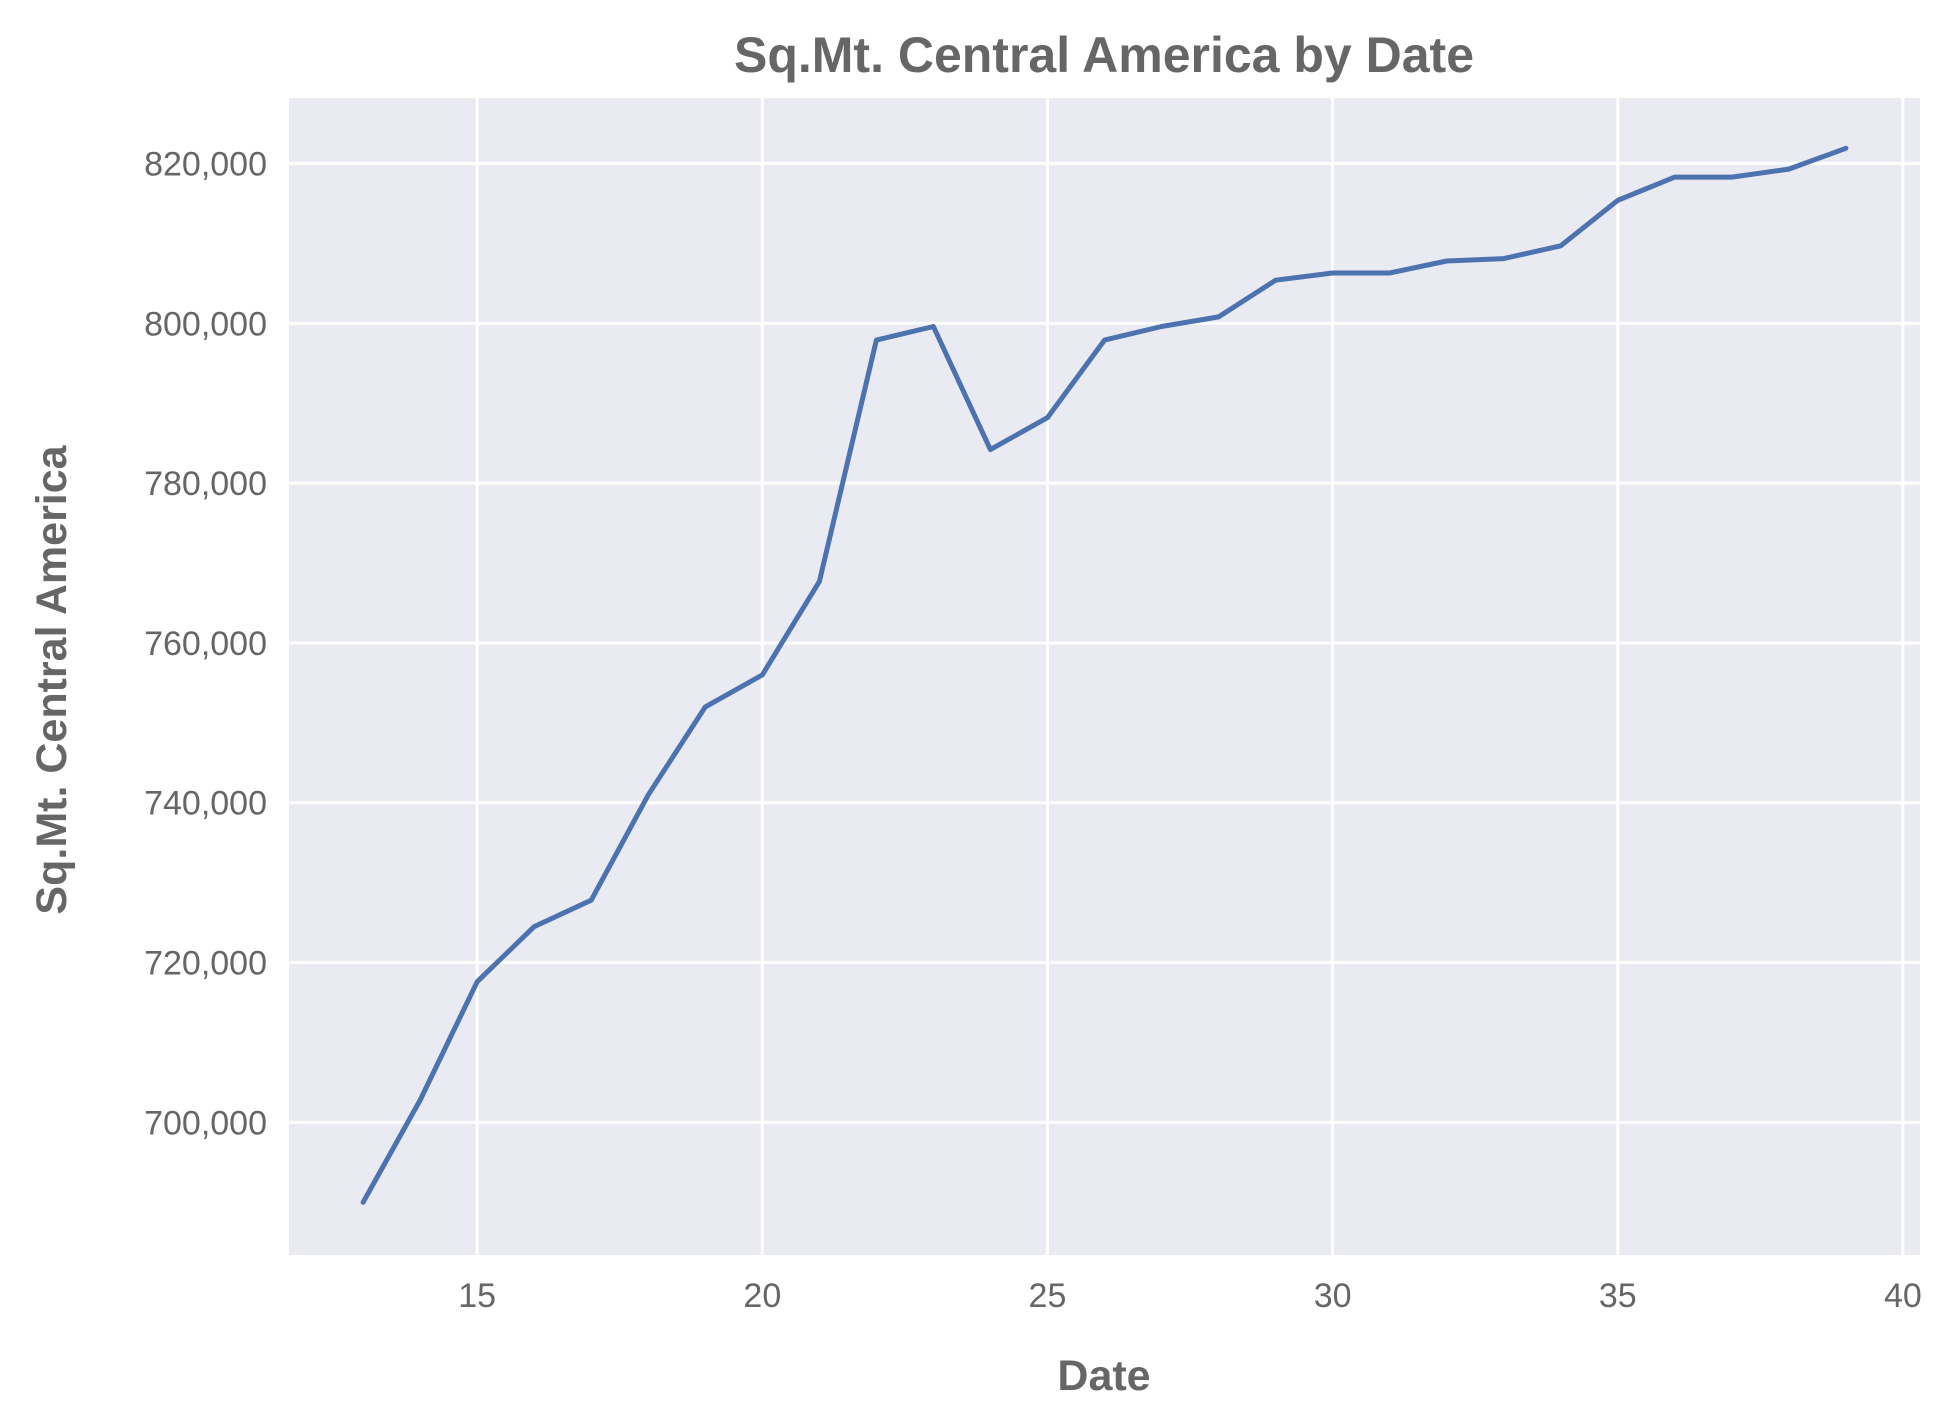  What do you see at coordinates (1104, 55) in the screenshot?
I see `chart-title: Sq.Mt. Central America by Date` at bounding box center [1104, 55].